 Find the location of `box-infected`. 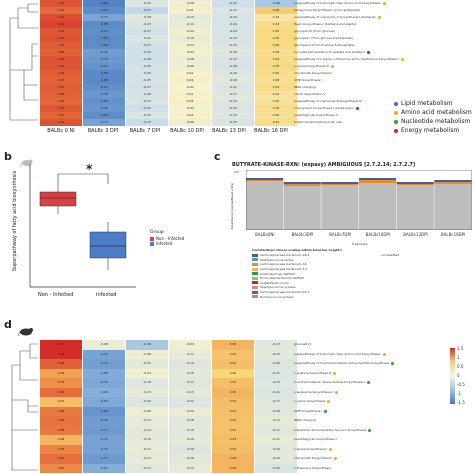

box-infected is located at coordinates (108, 246).